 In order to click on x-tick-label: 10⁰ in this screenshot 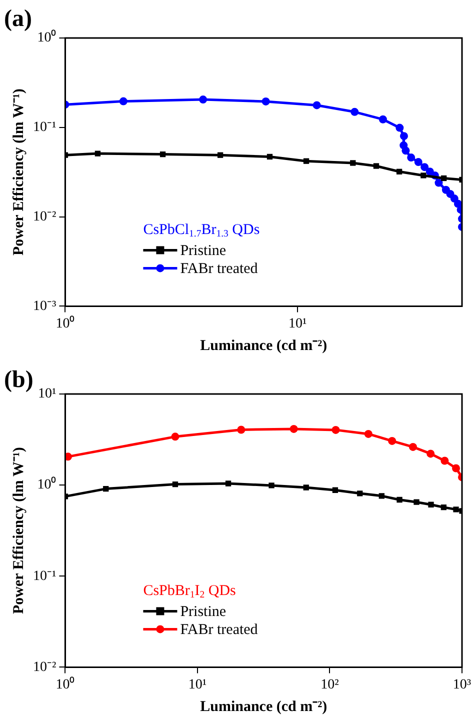, I will do `click(65, 684)`.